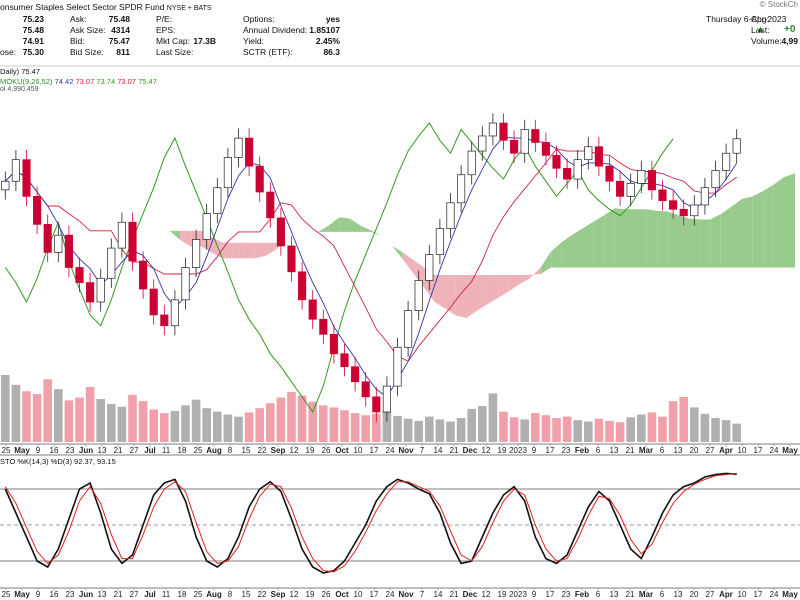  Describe the element at coordinates (390, 450) in the screenshot. I see `x-tick-label: 24` at that location.